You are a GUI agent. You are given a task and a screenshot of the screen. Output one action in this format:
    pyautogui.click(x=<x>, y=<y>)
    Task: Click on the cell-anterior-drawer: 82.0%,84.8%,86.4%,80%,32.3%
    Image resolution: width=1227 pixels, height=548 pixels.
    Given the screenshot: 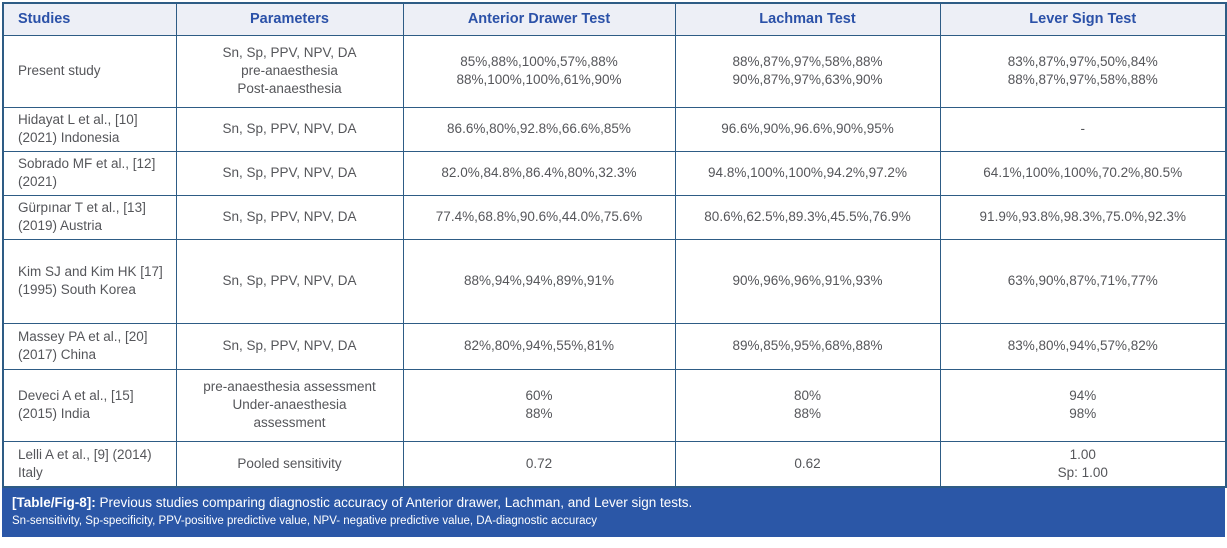 What is the action you would take?
    pyautogui.click(x=539, y=173)
    